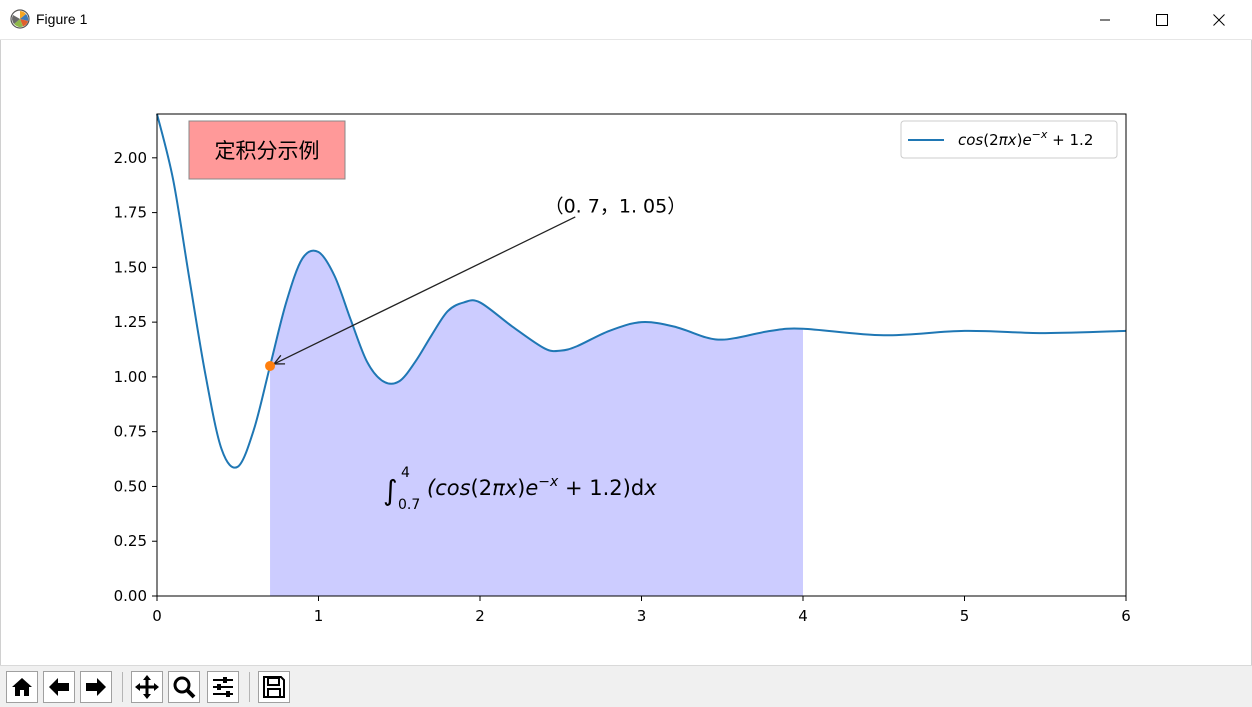 Image resolution: width=1252 pixels, height=707 pixels. I want to click on pan-button, so click(147, 687).